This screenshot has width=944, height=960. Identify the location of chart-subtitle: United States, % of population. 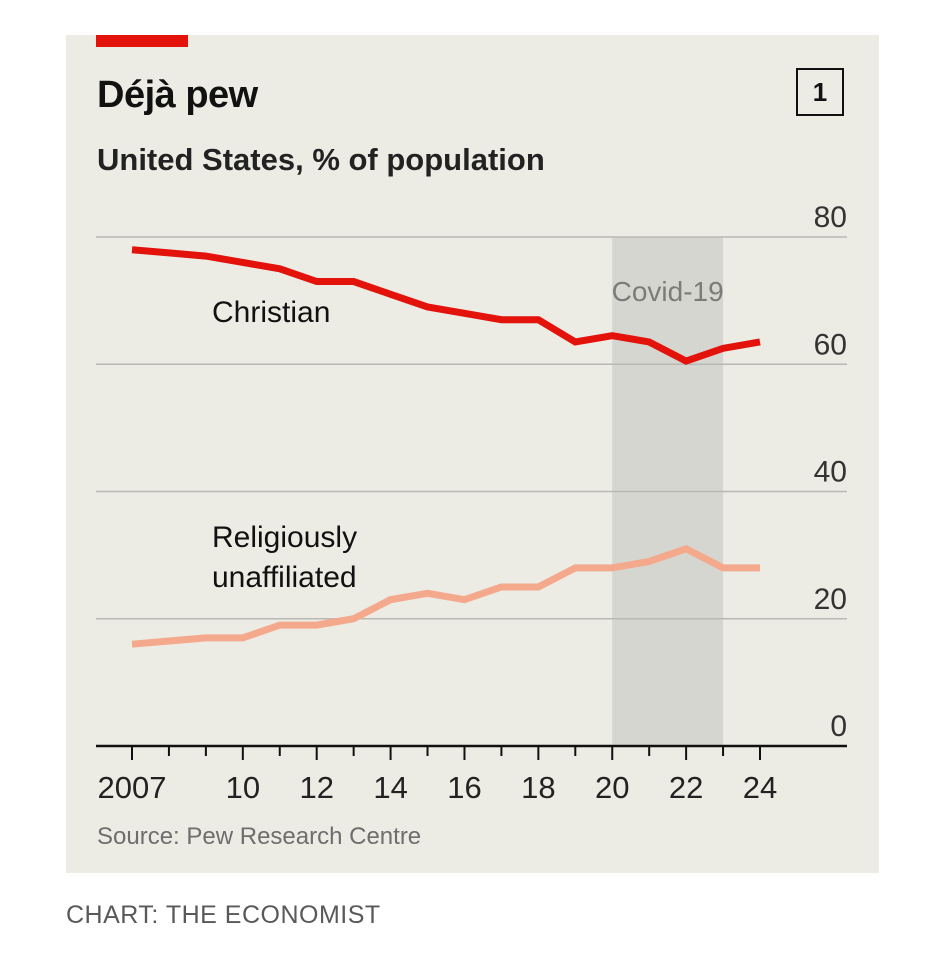
(321, 159).